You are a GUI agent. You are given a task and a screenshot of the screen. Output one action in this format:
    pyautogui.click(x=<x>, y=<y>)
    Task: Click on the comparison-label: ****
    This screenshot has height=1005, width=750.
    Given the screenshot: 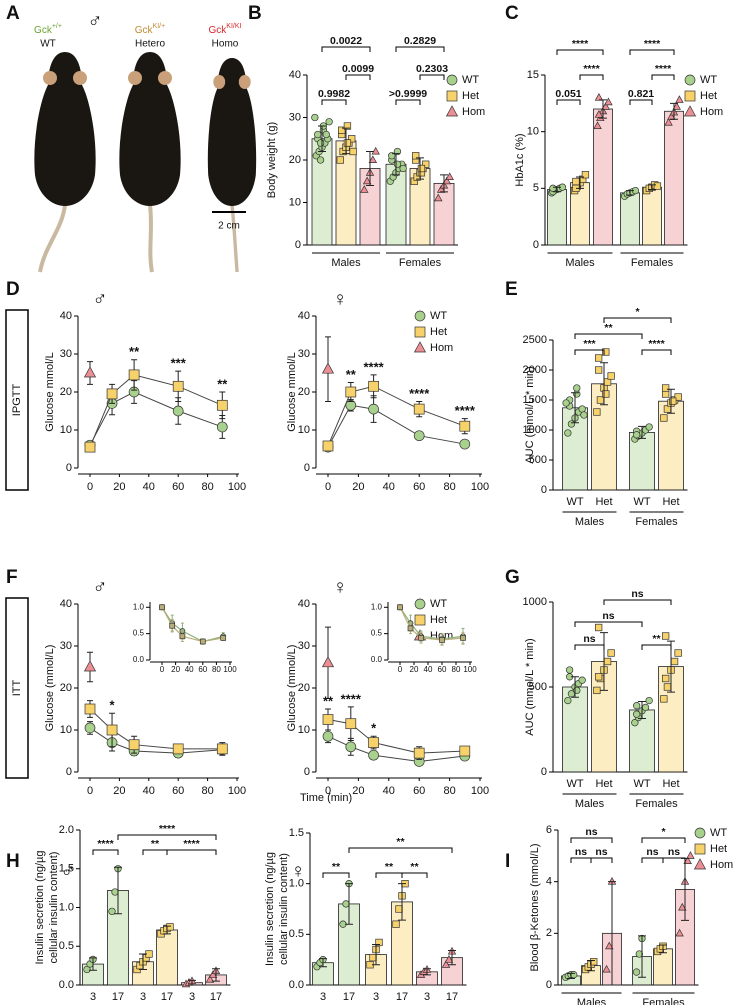 What is the action you would take?
    pyautogui.click(x=191, y=844)
    